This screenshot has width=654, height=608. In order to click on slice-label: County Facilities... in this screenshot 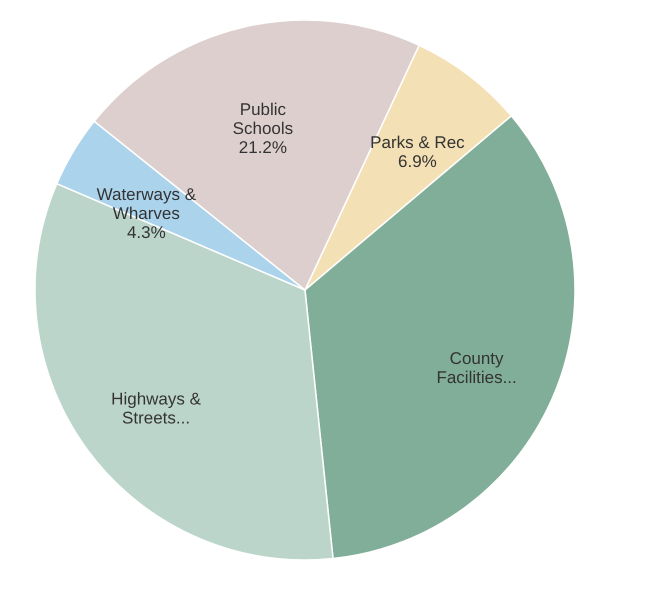, I will do `click(476, 368)`.